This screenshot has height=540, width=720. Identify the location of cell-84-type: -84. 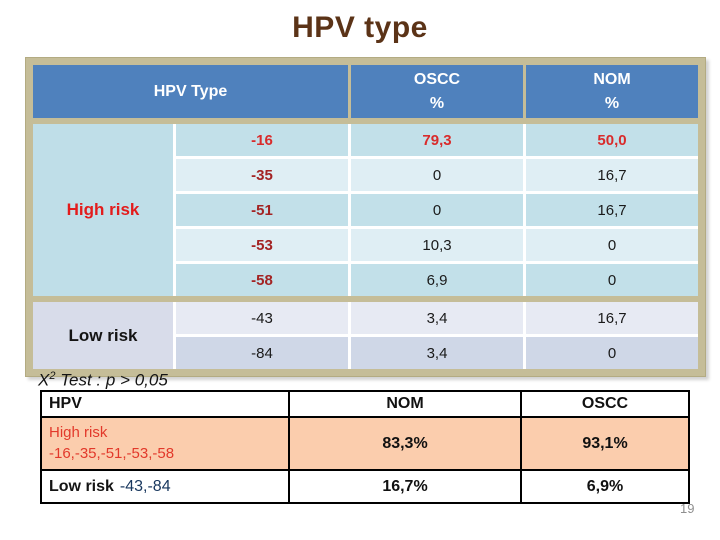
(262, 353).